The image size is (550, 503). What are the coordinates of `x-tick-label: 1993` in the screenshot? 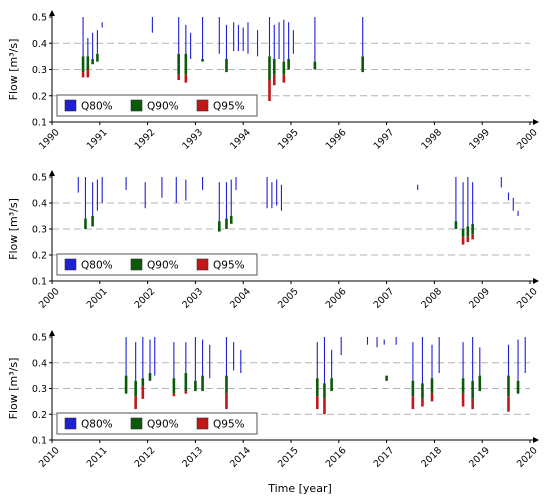 It's located at (192, 139).